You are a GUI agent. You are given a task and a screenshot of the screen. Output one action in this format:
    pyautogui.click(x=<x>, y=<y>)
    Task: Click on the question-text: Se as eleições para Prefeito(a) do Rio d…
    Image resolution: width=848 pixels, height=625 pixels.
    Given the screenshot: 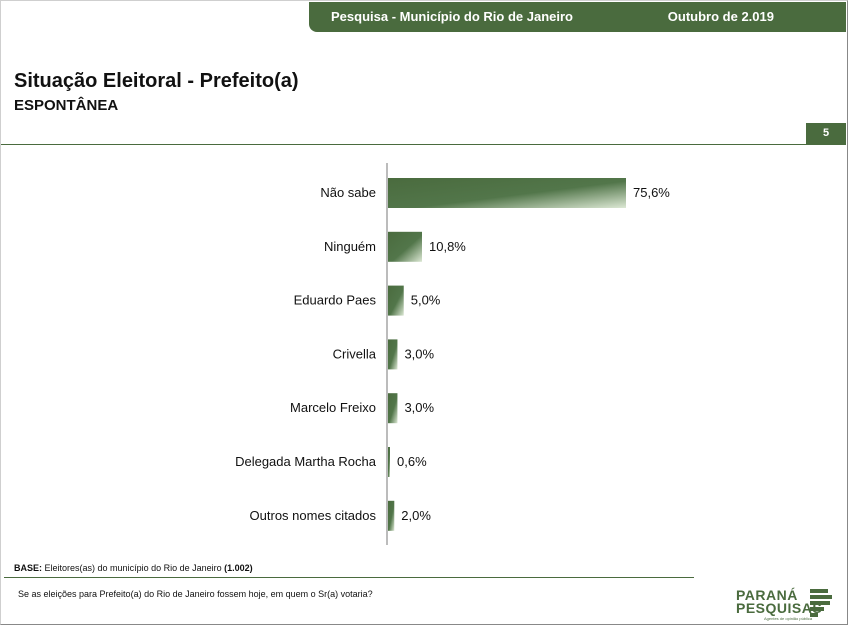 What is the action you would take?
    pyautogui.click(x=195, y=594)
    